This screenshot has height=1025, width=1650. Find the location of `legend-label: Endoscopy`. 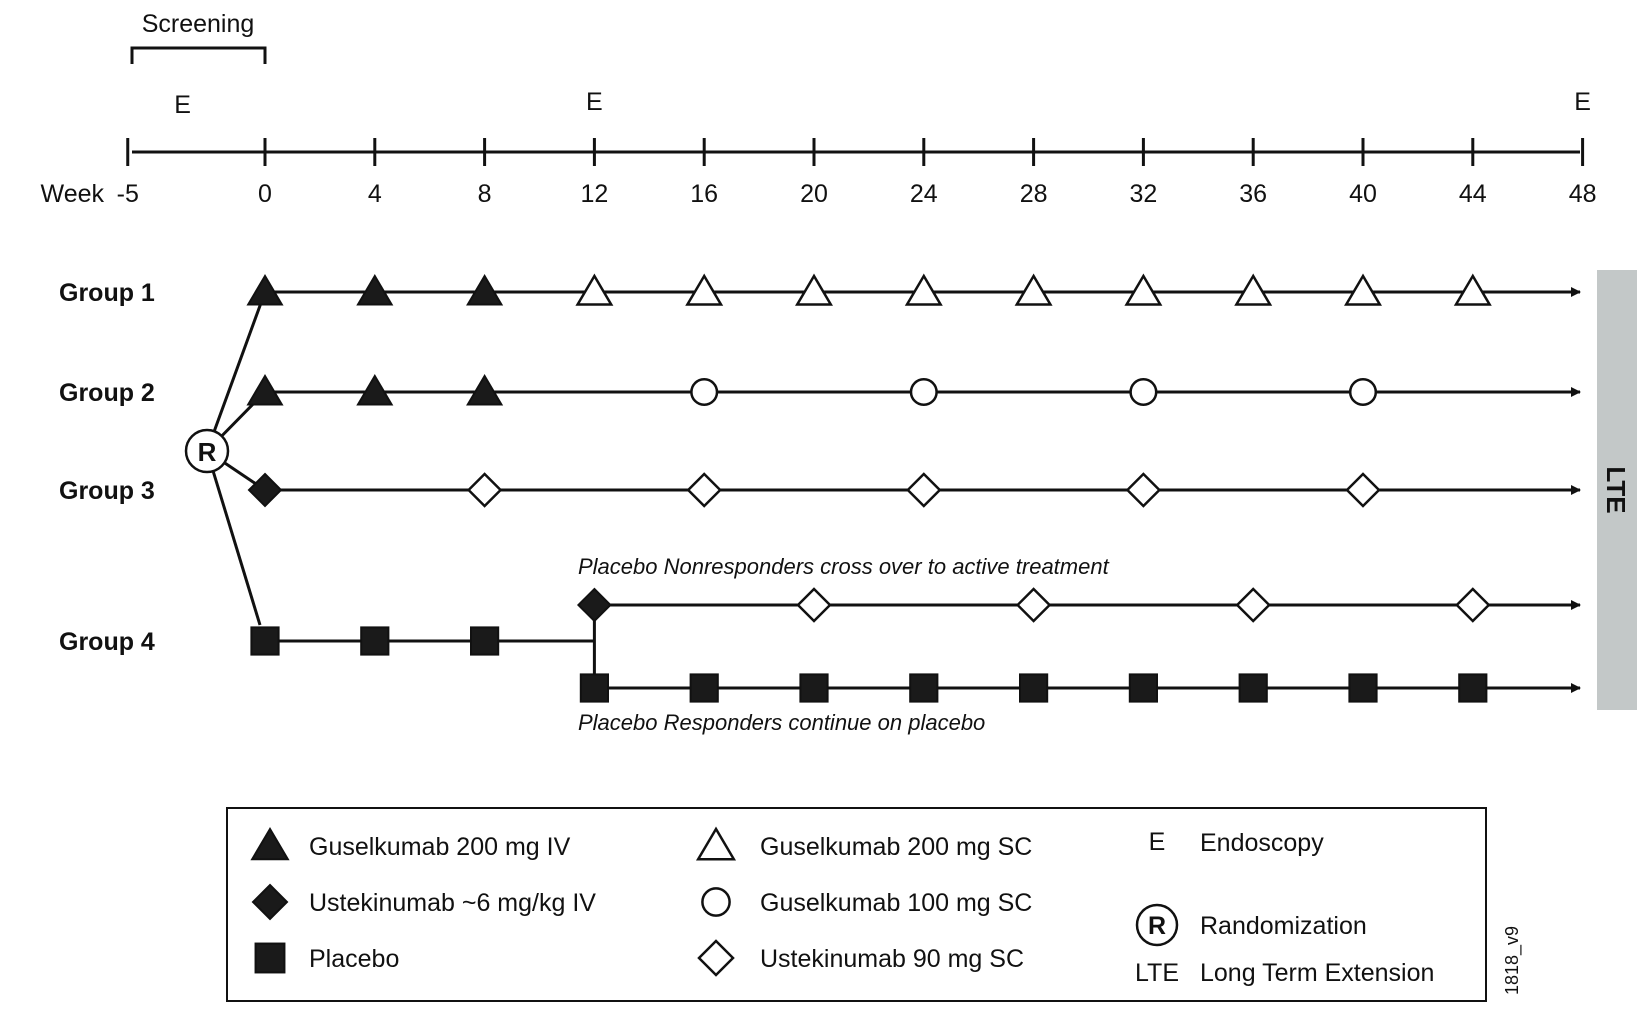

legend-label: Endoscopy is located at coordinates (1262, 843).